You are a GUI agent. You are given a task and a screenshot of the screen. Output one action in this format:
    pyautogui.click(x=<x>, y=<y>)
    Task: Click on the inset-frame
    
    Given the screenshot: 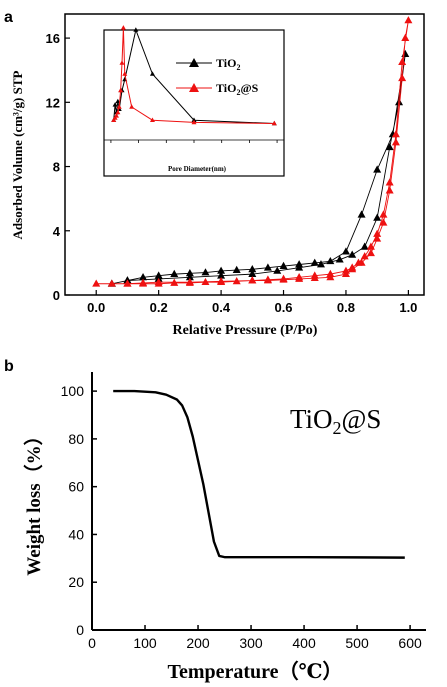 What is the action you would take?
    pyautogui.click(x=194, y=103)
    